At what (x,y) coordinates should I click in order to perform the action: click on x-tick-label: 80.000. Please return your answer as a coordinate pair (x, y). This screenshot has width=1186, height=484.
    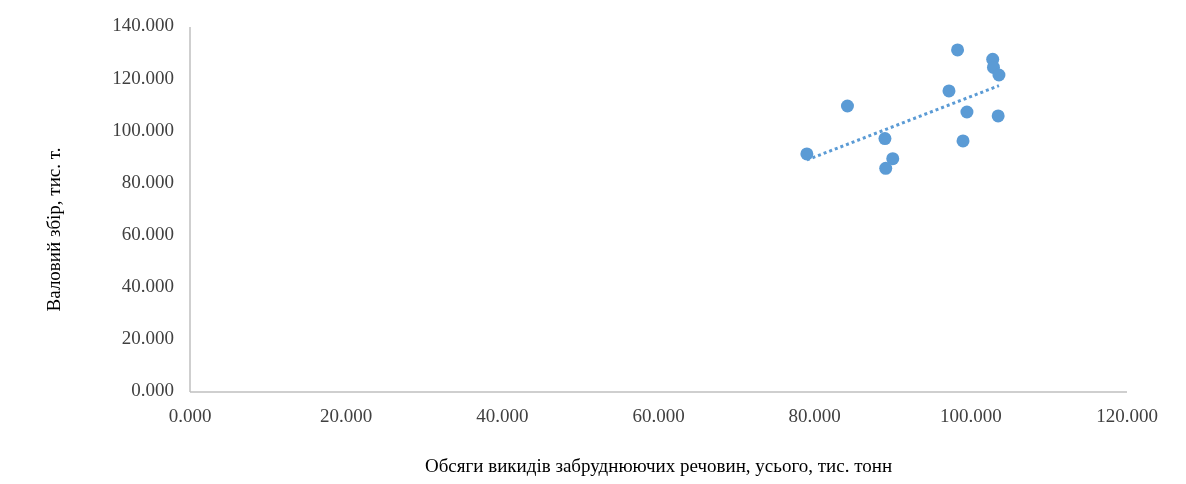
    Looking at the image, I should click on (814, 415).